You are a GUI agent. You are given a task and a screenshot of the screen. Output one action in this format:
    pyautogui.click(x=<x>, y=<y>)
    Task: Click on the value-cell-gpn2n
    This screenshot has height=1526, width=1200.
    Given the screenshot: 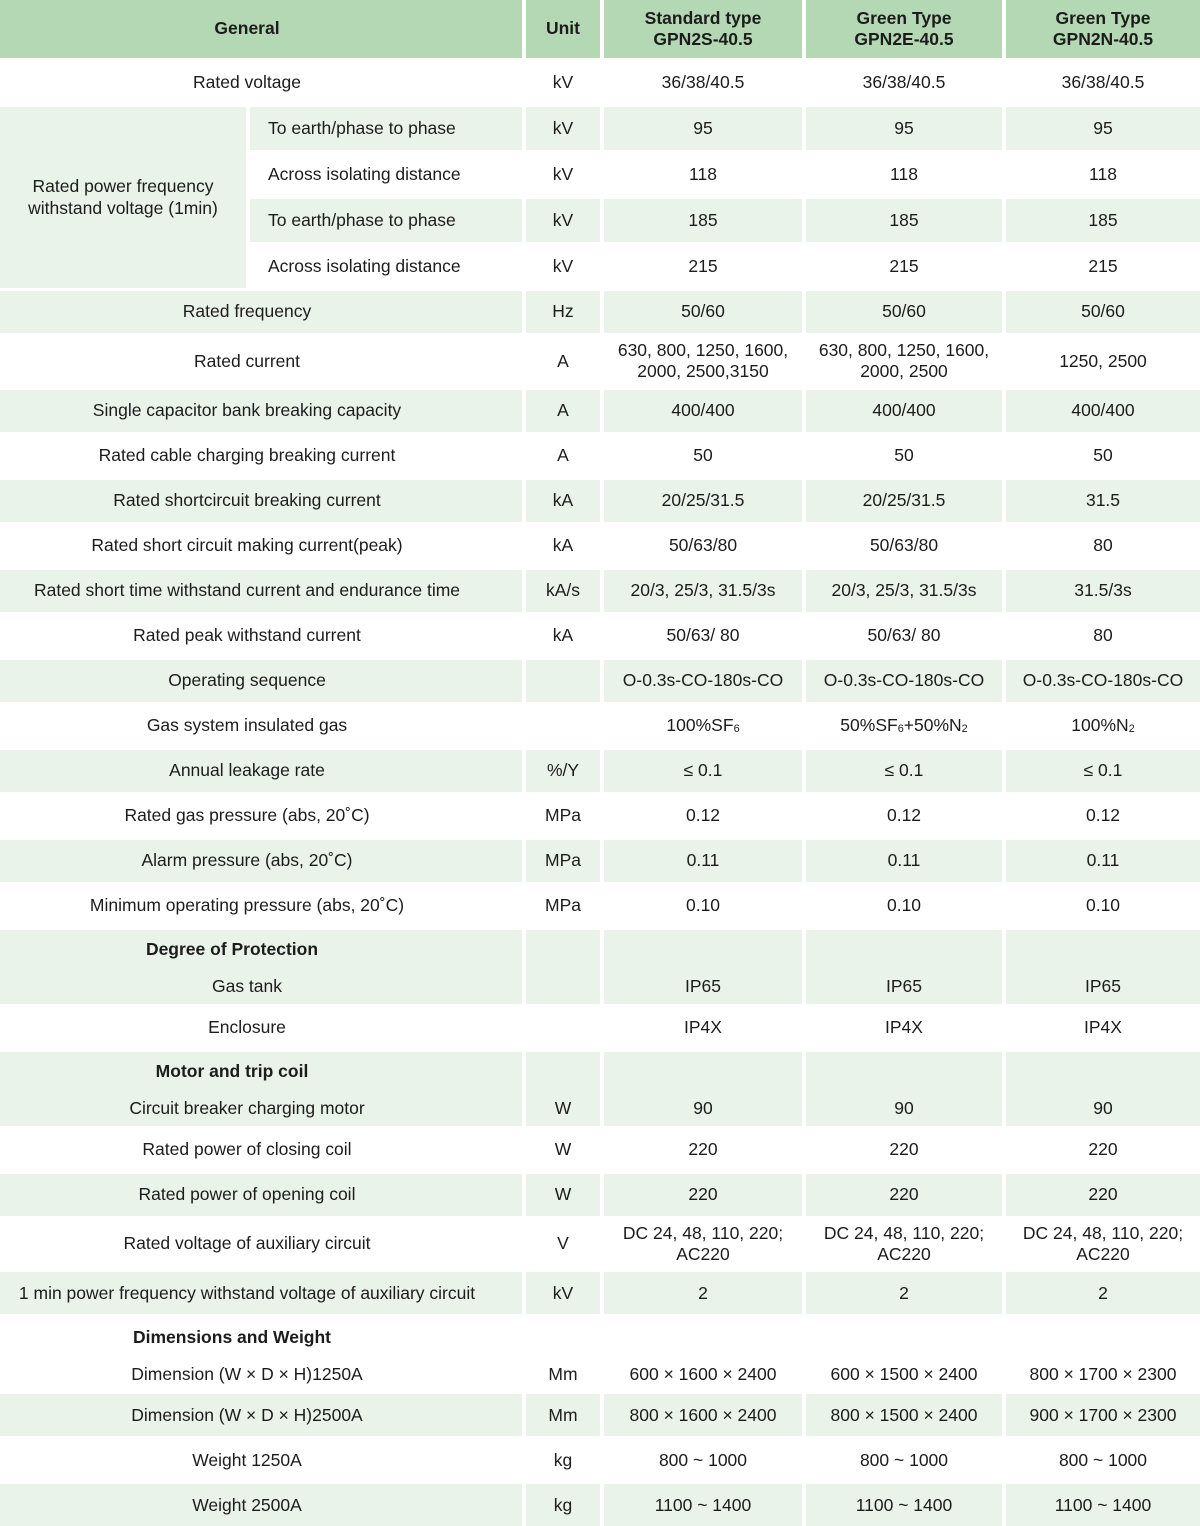 What is the action you would take?
    pyautogui.click(x=1103, y=1071)
    